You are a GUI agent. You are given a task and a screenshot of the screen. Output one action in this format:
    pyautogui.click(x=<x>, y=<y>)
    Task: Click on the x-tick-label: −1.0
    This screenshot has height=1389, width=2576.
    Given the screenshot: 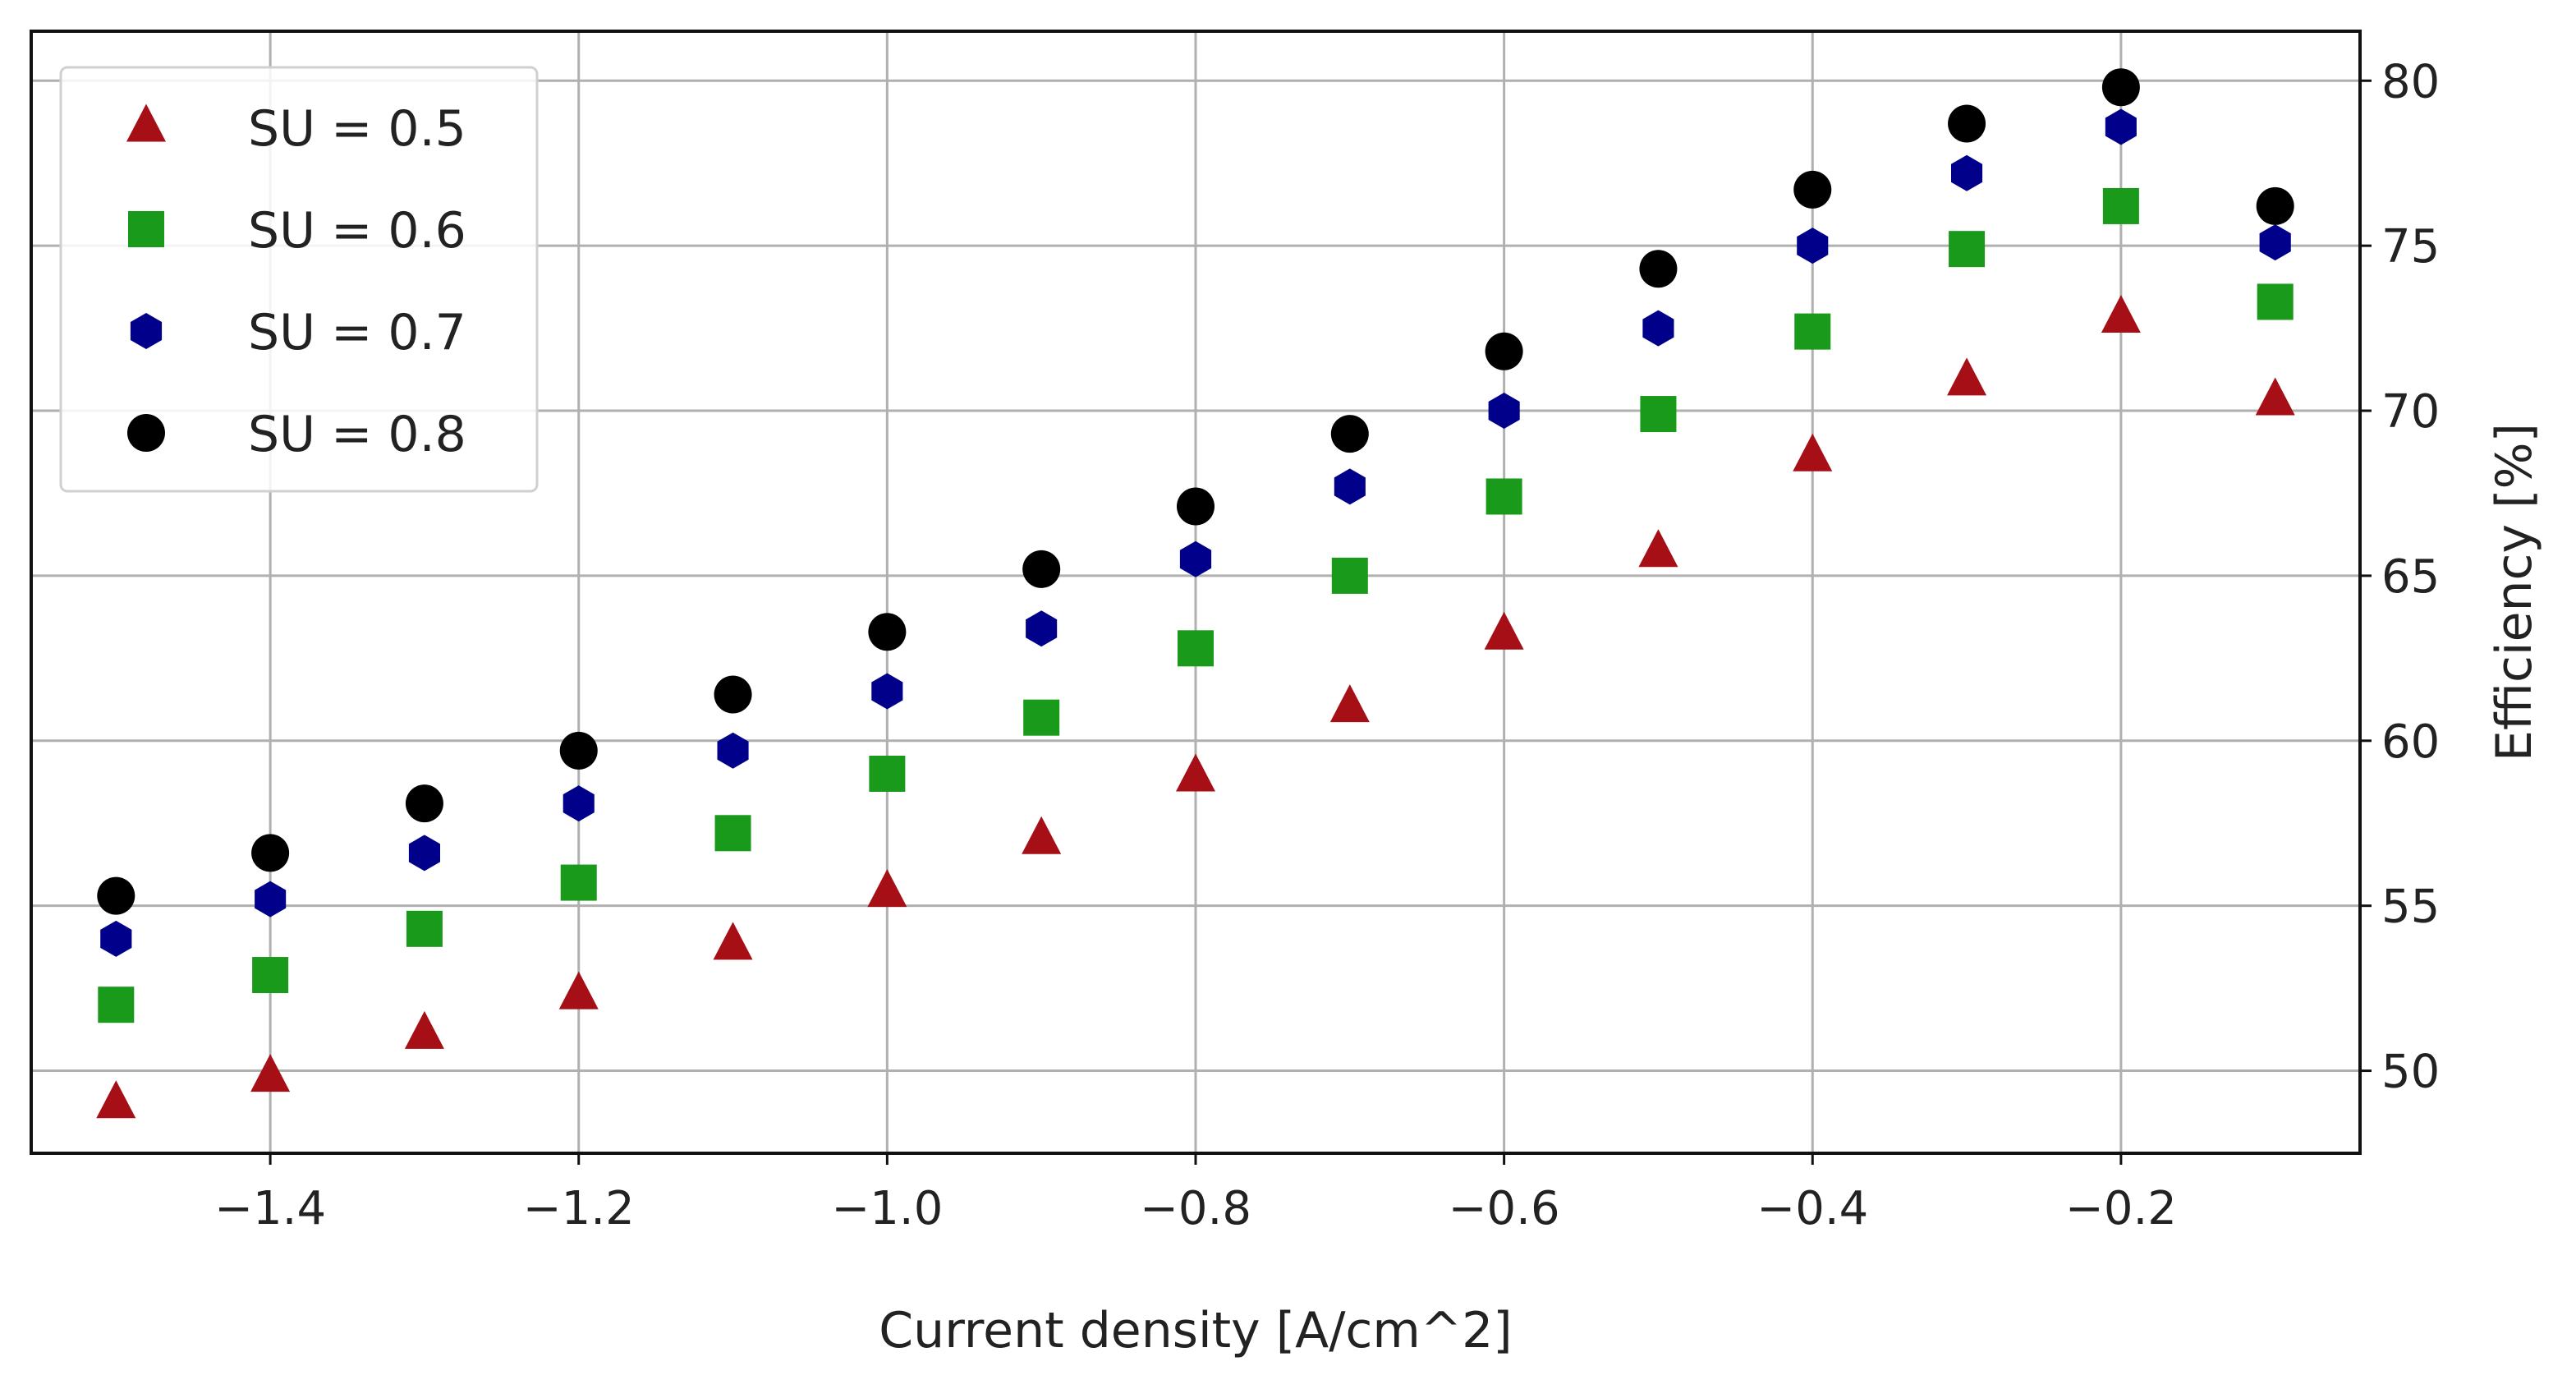 What is the action you would take?
    pyautogui.click(x=887, y=1208)
    